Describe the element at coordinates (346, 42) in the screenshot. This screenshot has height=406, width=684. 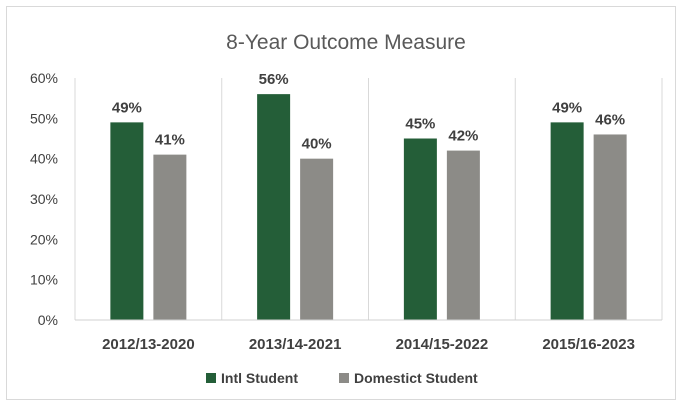
I see `chart-title: 8-Year Outcome Measure` at that location.